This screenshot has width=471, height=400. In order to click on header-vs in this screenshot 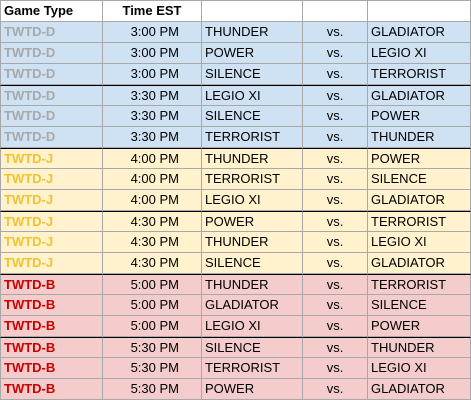, I will do `click(335, 11)`.